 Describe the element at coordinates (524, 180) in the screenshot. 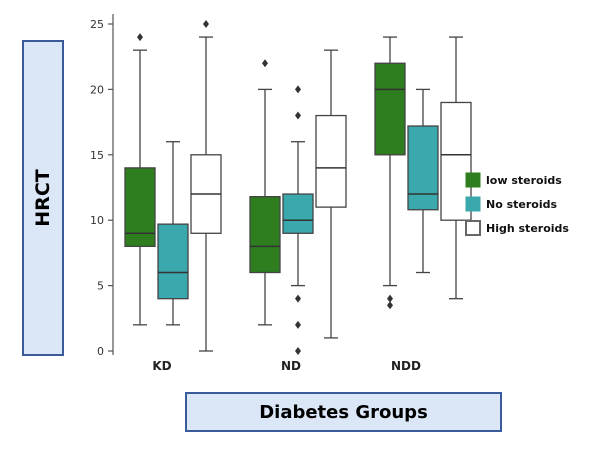

I see `legend-label: low steroids` at that location.